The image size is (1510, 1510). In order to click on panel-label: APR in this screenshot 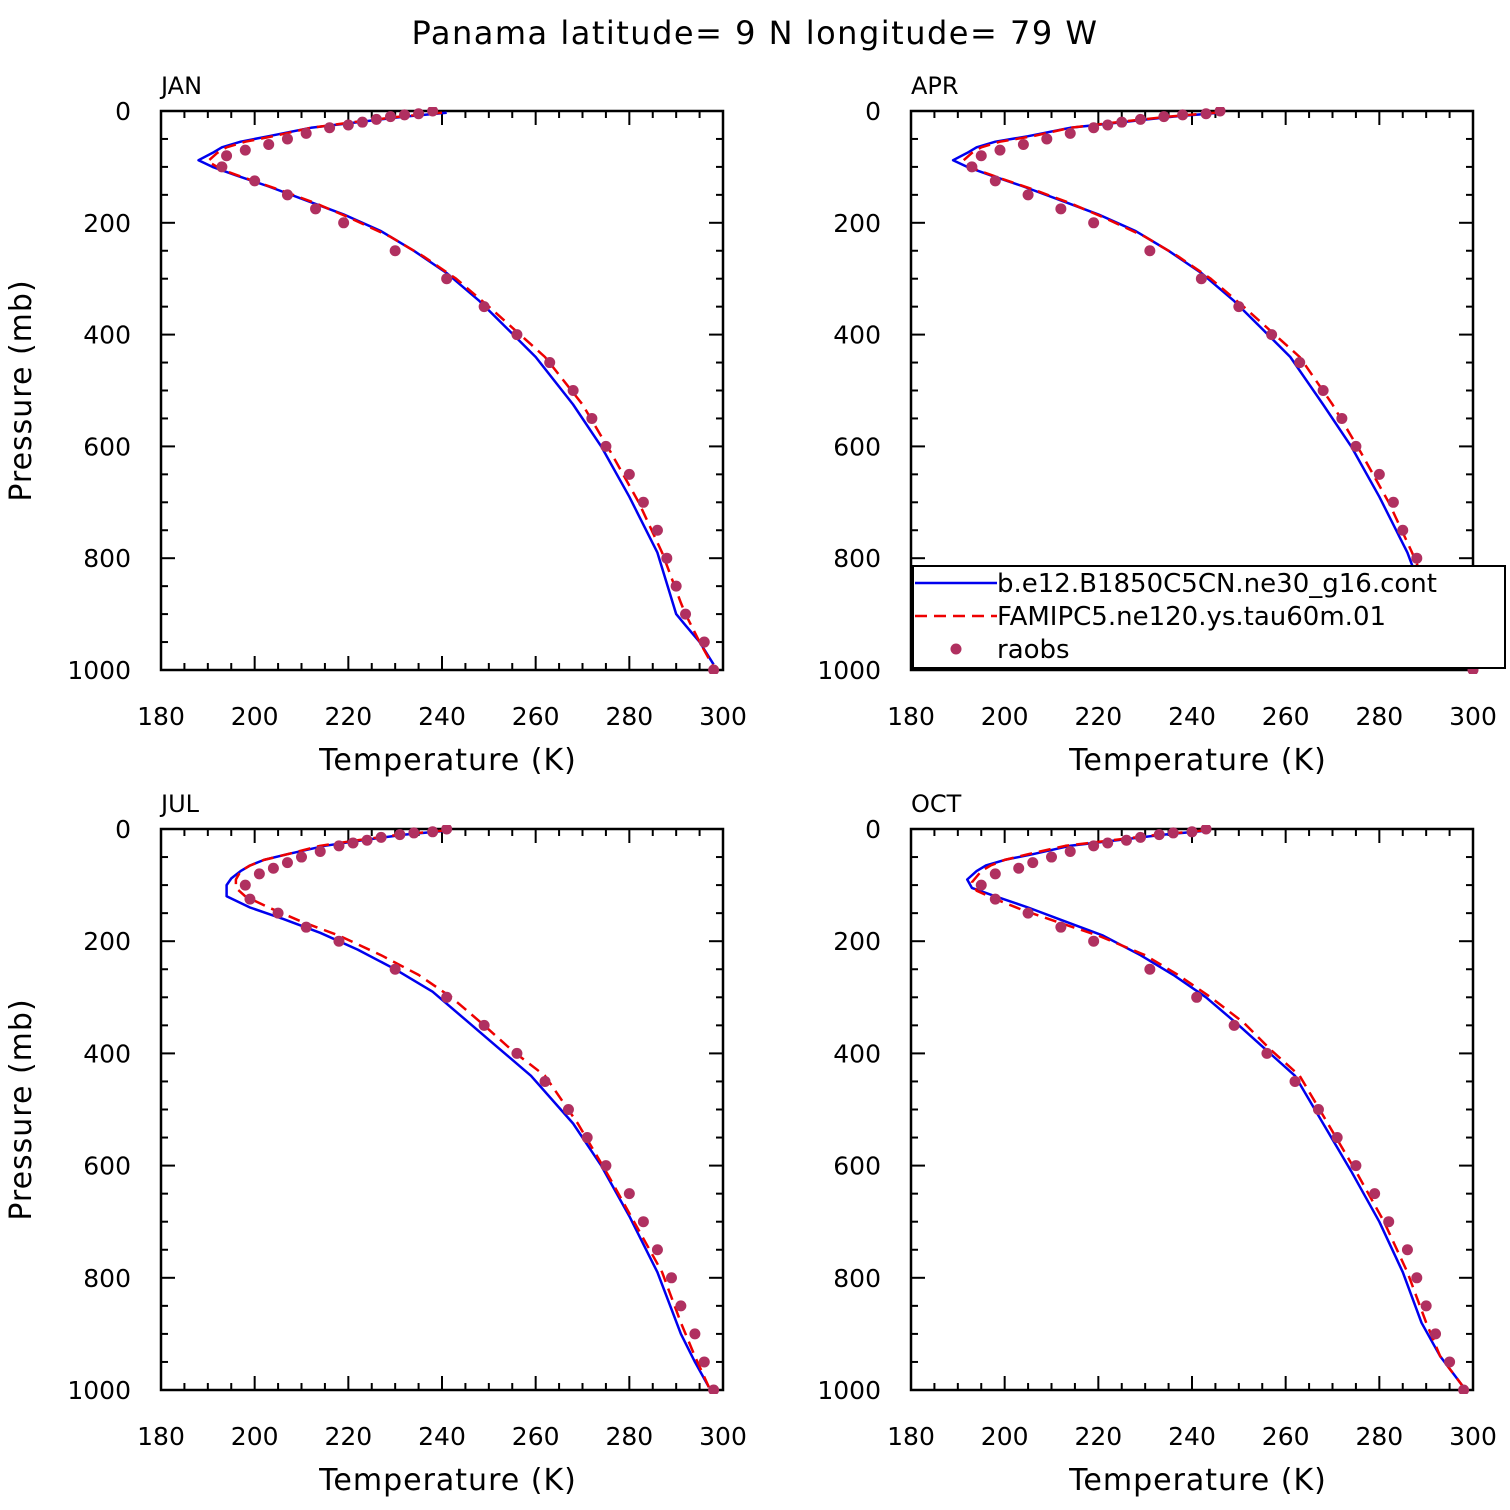, I will do `click(935, 86)`.